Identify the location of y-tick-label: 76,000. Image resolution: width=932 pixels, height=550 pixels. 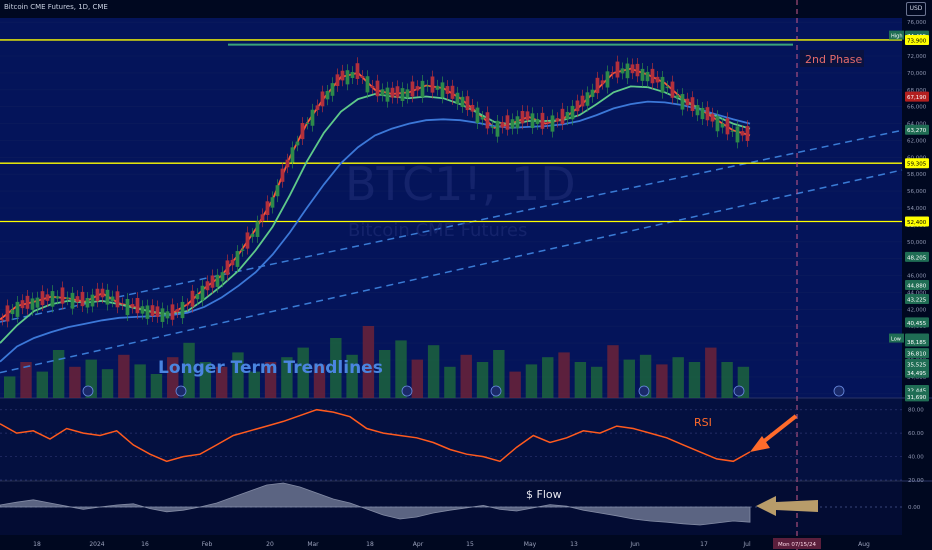
(917, 23).